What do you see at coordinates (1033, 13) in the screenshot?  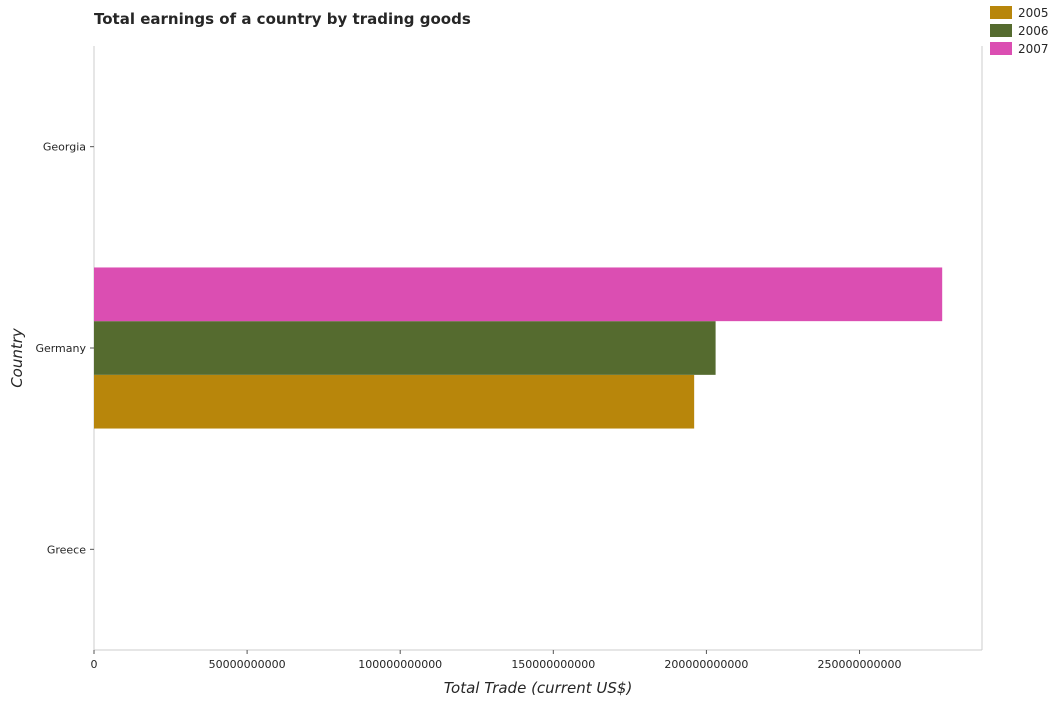 I see `legend-label-2005: 2005` at bounding box center [1033, 13].